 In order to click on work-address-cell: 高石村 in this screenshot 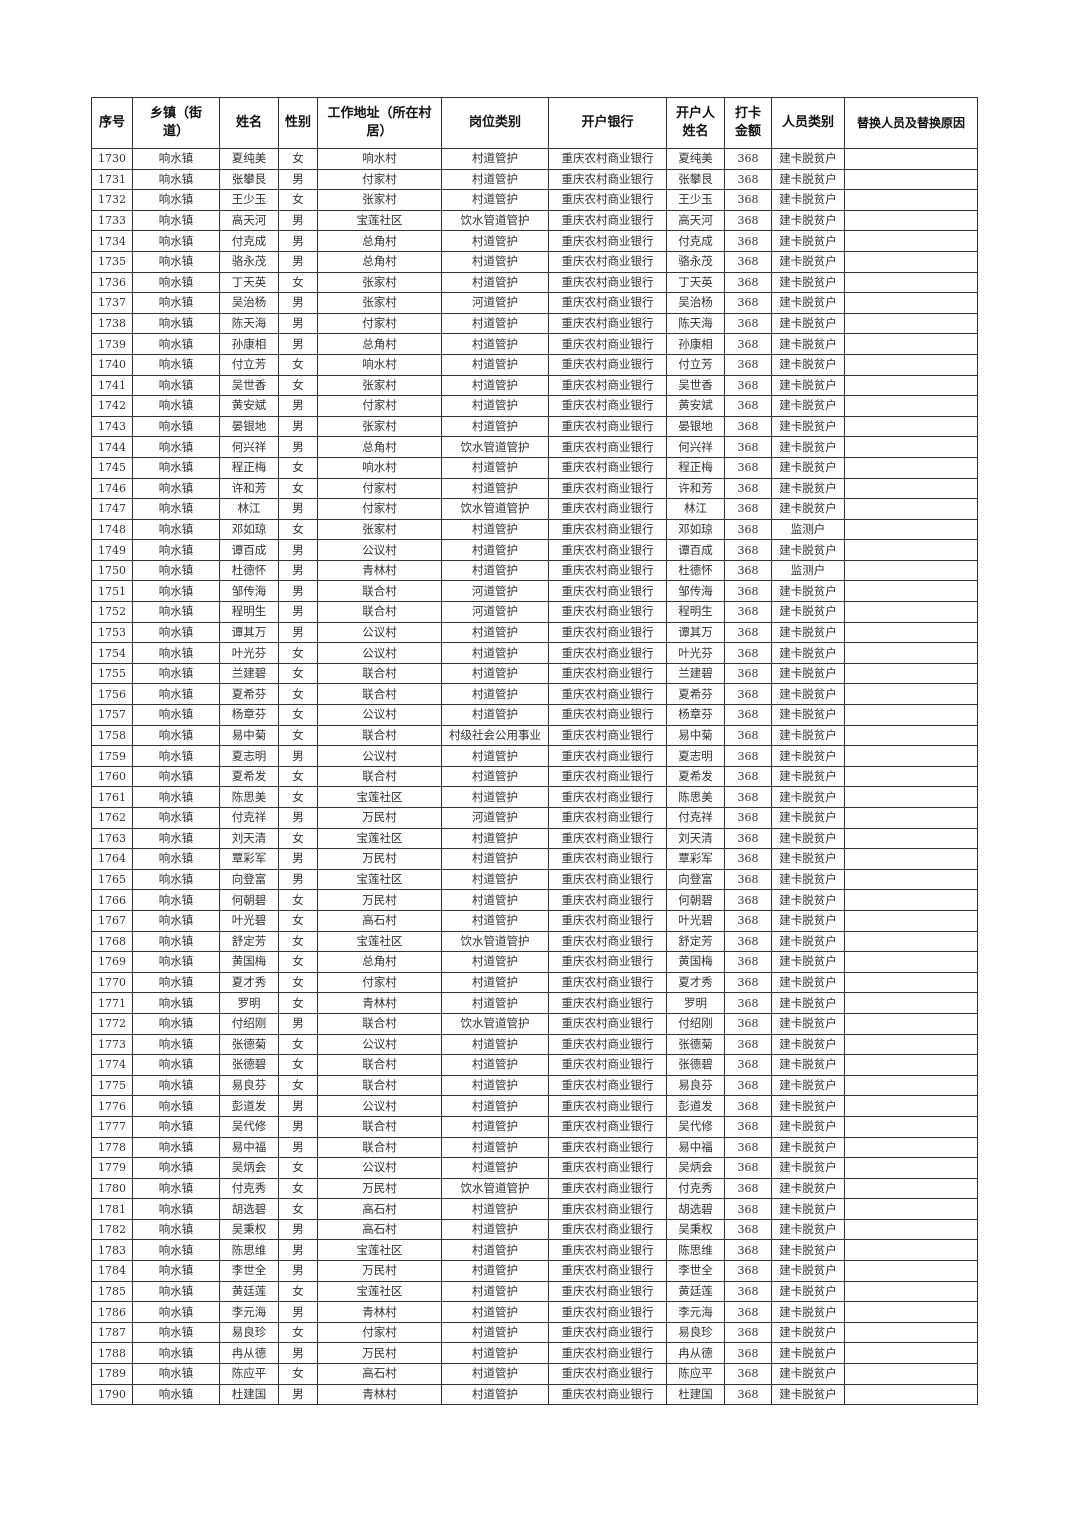, I will do `click(379, 1209)`.